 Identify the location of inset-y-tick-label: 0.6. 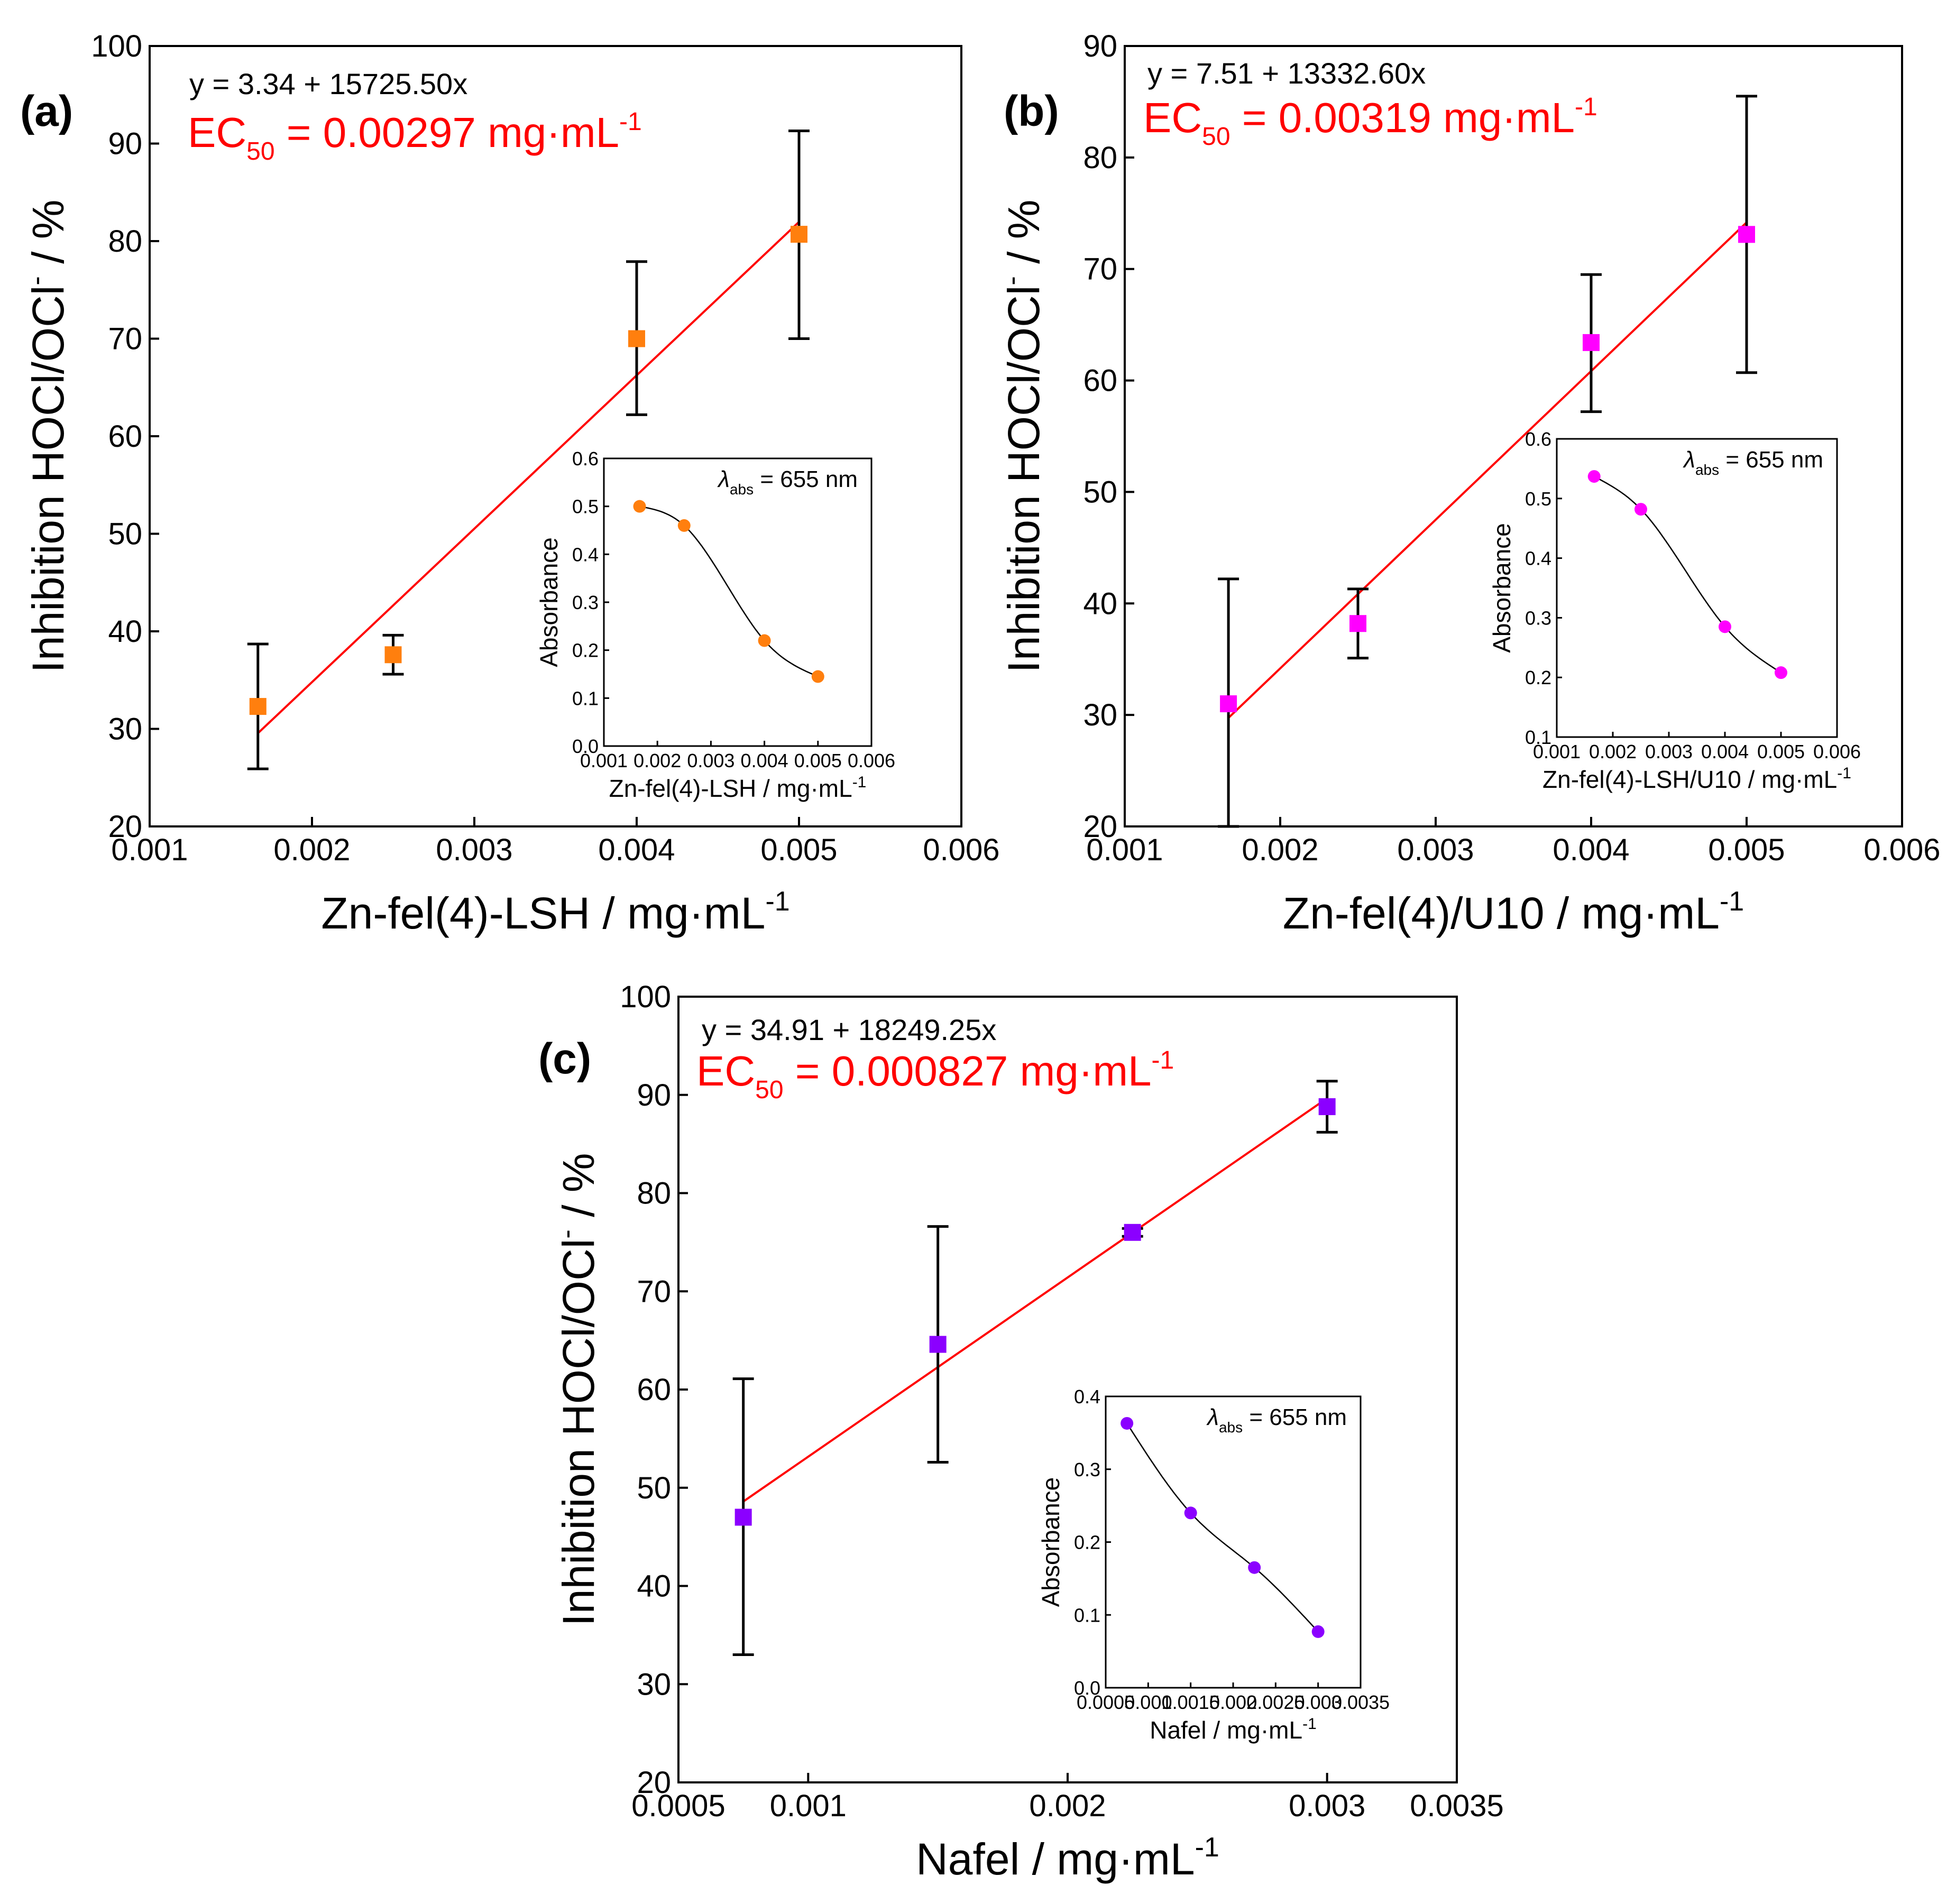
(585, 459).